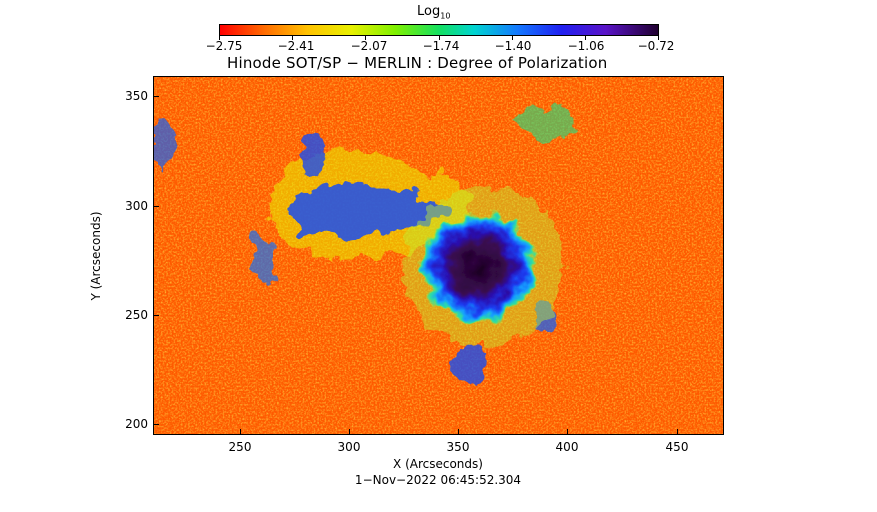  What do you see at coordinates (224, 46) in the screenshot?
I see `colorbar-tick-label: −2.75` at bounding box center [224, 46].